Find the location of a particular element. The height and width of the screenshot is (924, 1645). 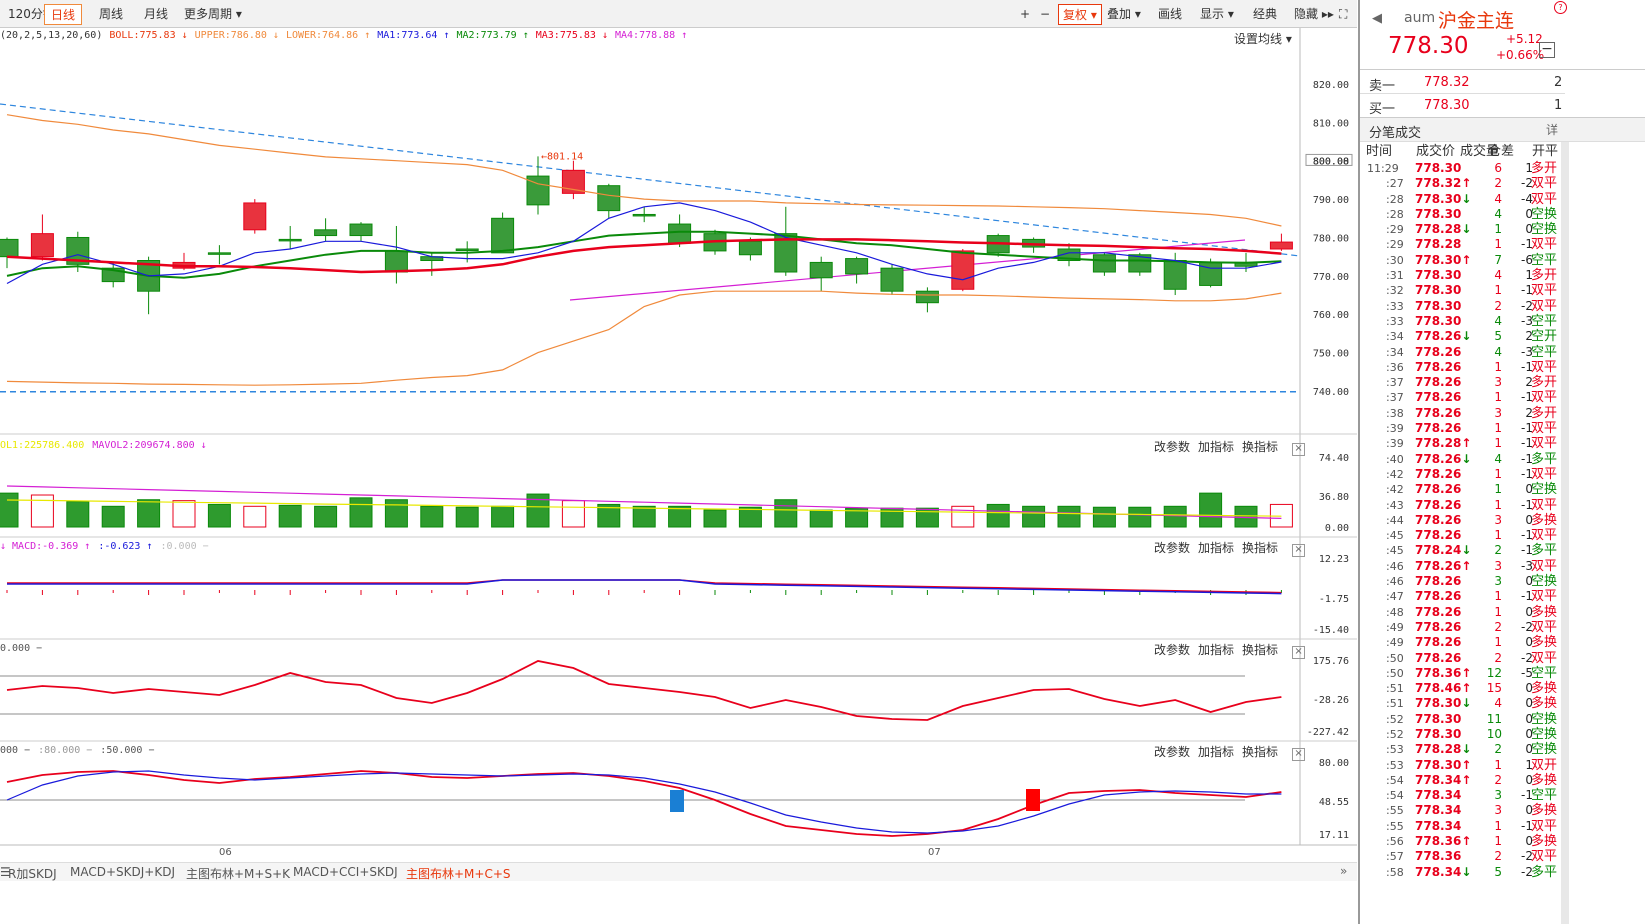

tick-type: 空平 is located at coordinates (1544, 352).